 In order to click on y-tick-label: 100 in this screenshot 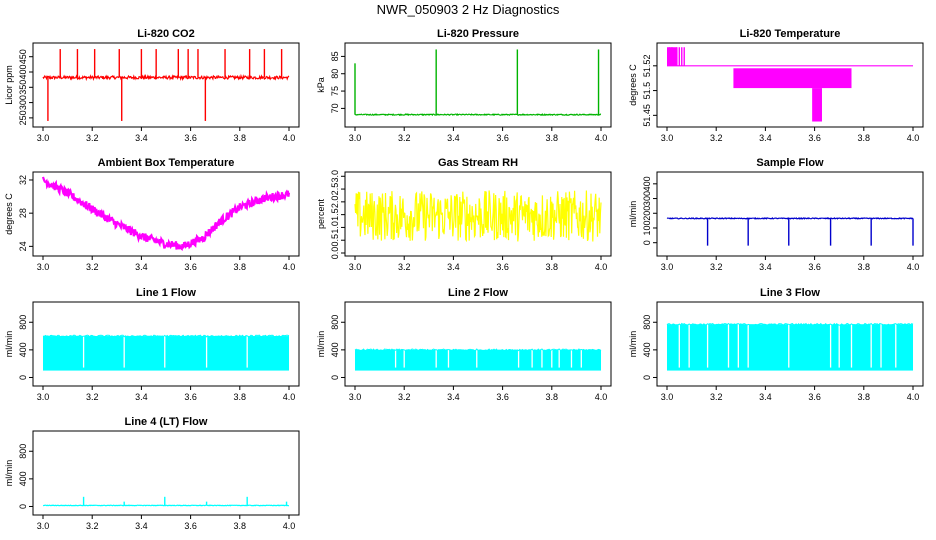, I will do `click(647, 227)`.